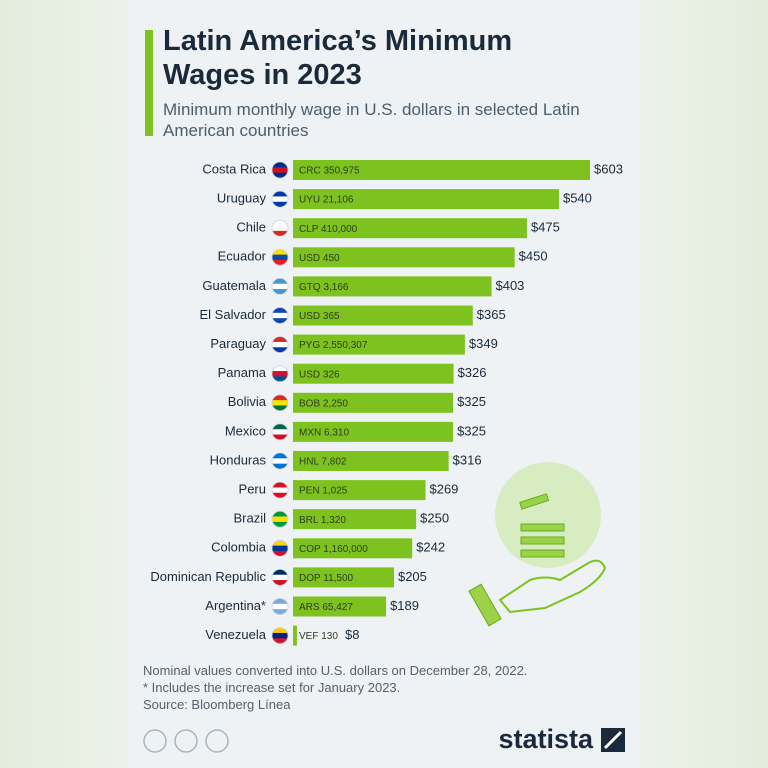 The image size is (768, 768). What do you see at coordinates (186, 741) in the screenshot?
I see `license-icons` at bounding box center [186, 741].